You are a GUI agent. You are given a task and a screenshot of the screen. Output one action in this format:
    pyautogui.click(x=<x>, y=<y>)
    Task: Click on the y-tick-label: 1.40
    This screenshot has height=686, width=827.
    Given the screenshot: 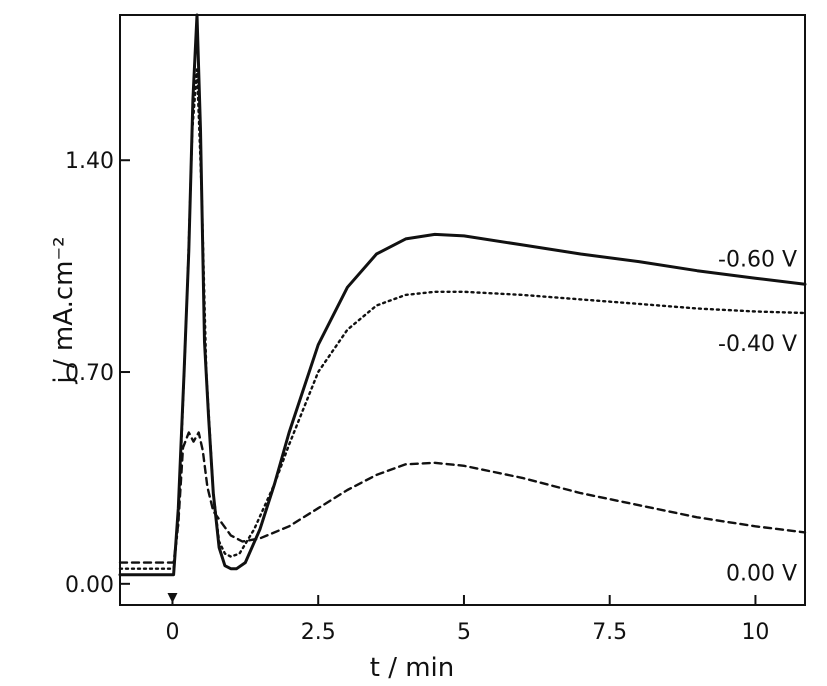 What is the action you would take?
    pyautogui.click(x=89, y=161)
    